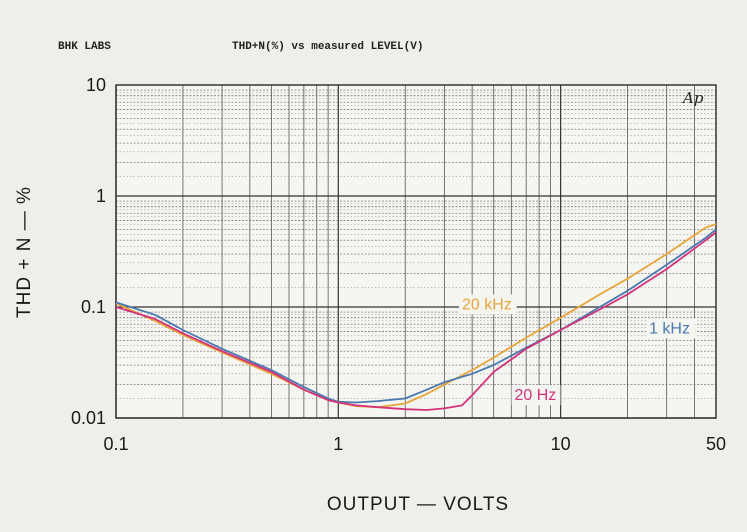 The image size is (747, 532). Describe the element at coordinates (93, 307) in the screenshot. I see `y-tick-label: 0.1` at that location.